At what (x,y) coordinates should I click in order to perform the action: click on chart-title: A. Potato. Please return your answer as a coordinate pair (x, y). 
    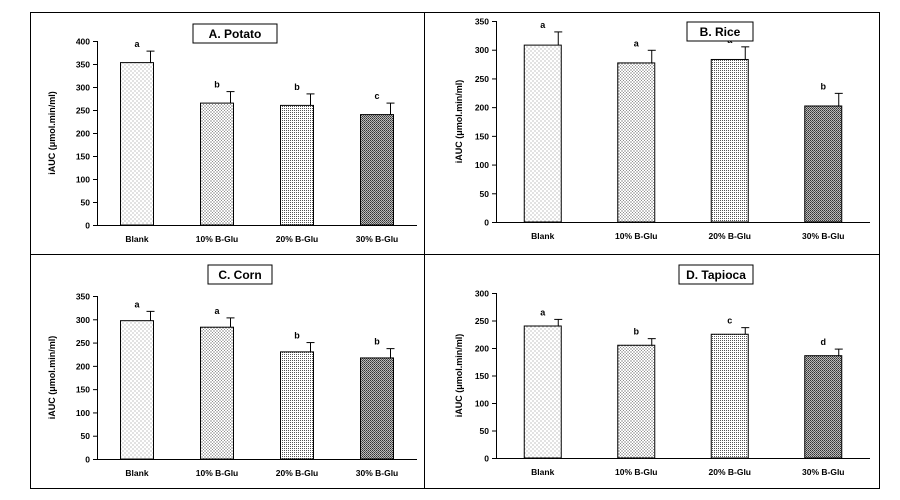
    Looking at the image, I should click on (235, 33).